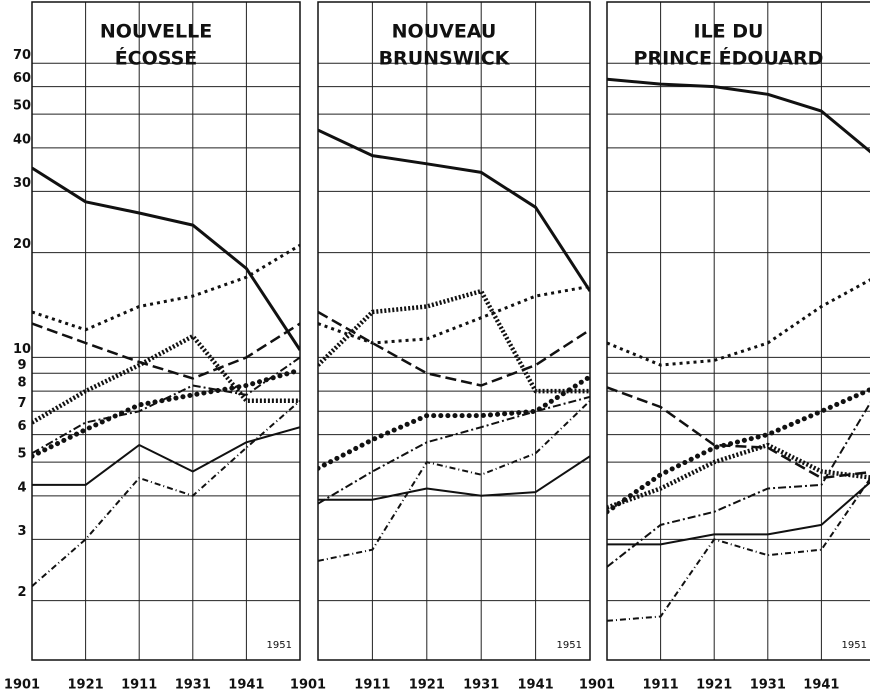 The height and width of the screenshot is (697, 870). Describe the element at coordinates (21, 365) in the screenshot. I see `y-tick-label: 9` at that location.